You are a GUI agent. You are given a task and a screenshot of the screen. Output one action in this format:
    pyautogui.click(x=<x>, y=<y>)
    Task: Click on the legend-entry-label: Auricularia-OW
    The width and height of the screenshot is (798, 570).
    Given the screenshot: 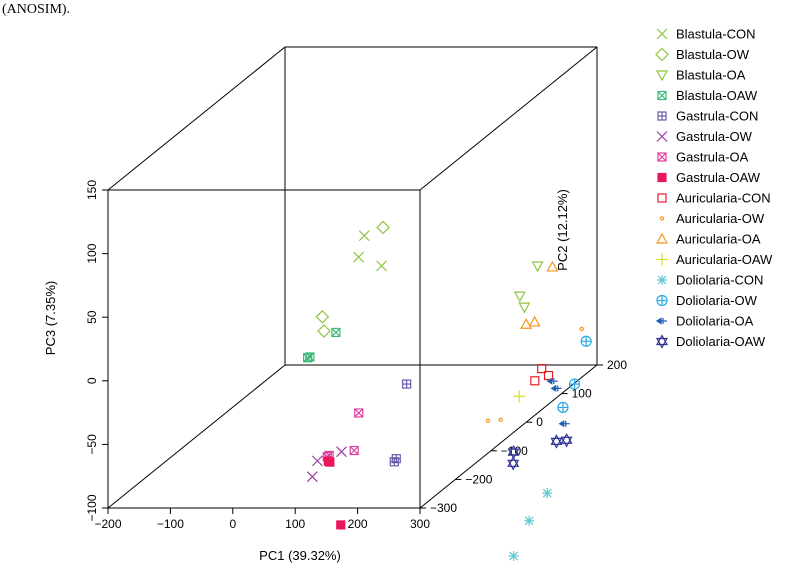 What is the action you would take?
    pyautogui.click(x=720, y=218)
    